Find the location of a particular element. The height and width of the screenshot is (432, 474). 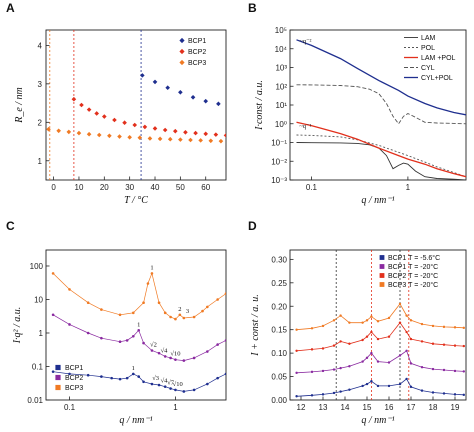

legend-label: BCP2 is located at coordinates (74, 378).